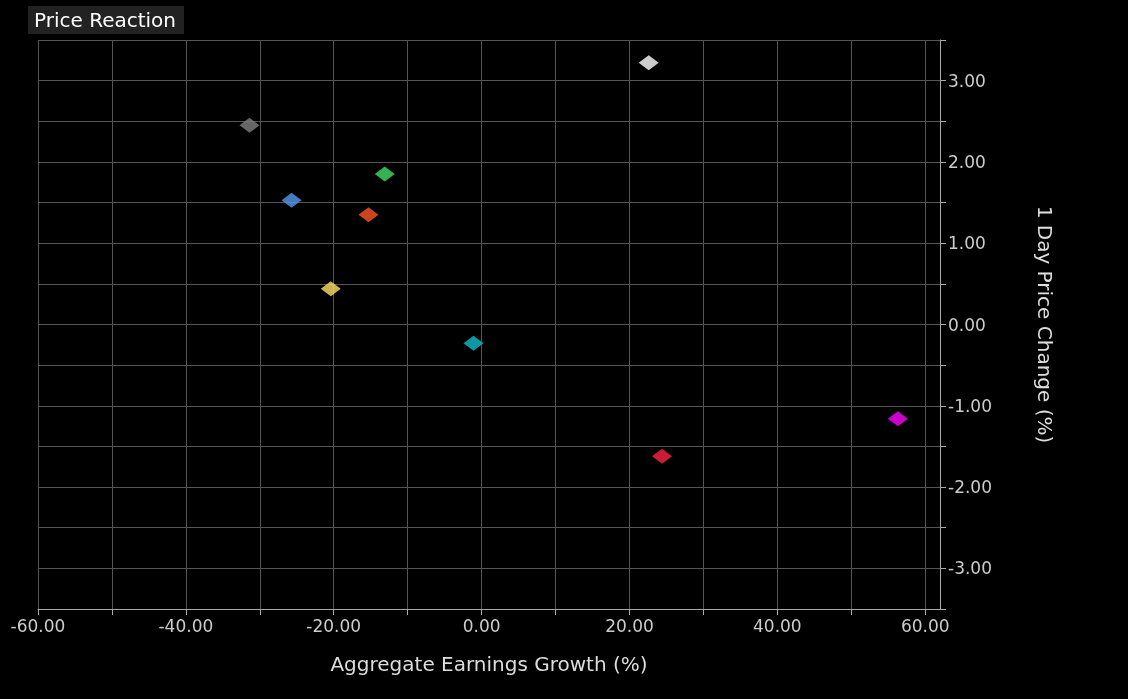 This screenshot has width=1128, height=699. Describe the element at coordinates (186, 625) in the screenshot. I see `x-tick-label: -40.00` at that location.